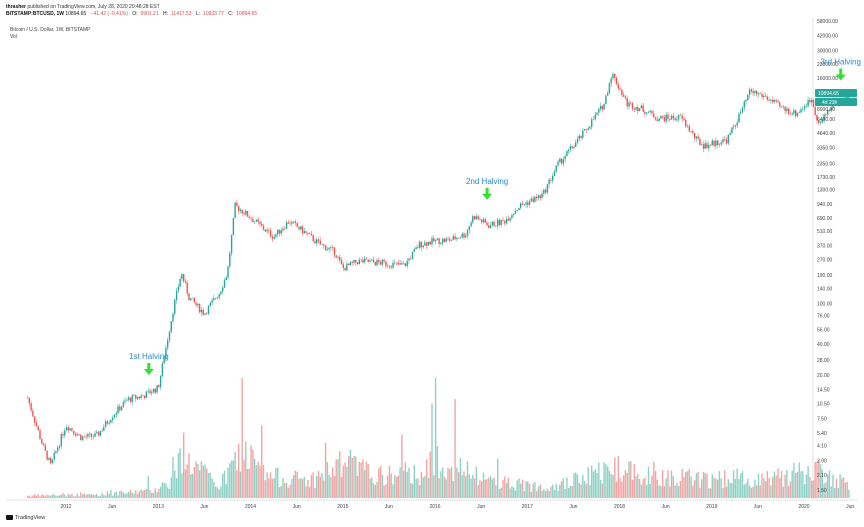  I want to click on price-tag-value: 10894.65, so click(828, 94).